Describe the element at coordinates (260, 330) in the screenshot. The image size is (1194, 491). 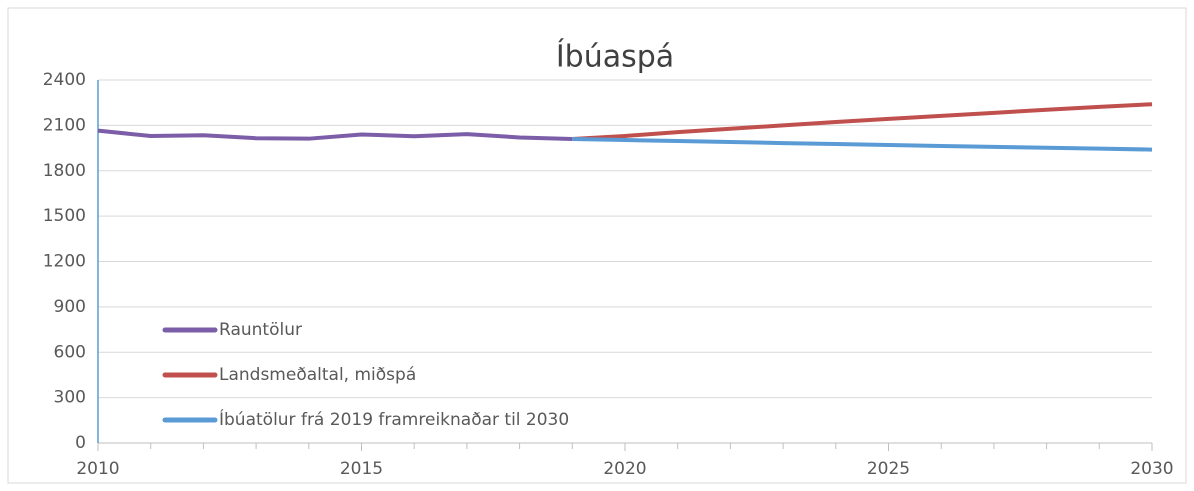
I see `legend-label: Rauntölur` at that location.